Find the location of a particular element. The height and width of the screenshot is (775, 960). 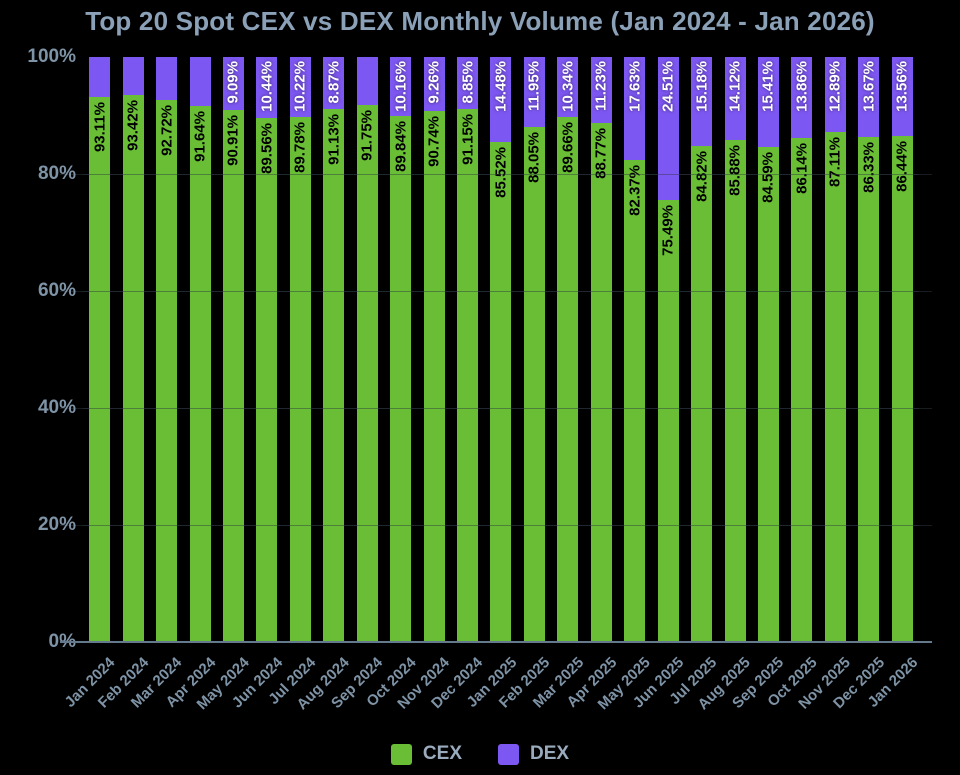

cex-value-label: 88.05% is located at coordinates (534, 157).